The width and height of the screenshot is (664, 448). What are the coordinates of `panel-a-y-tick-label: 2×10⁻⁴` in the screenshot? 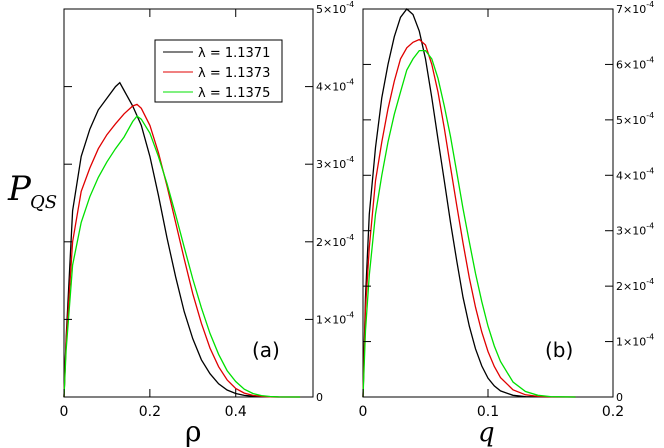 It's located at (335, 241).